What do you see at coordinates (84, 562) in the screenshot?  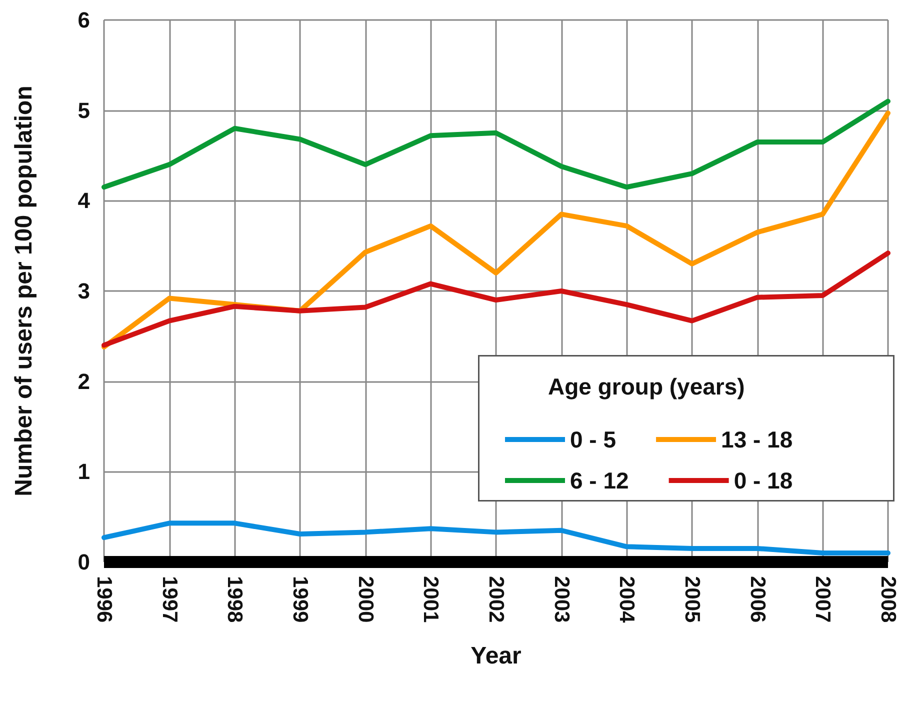 I see `y-tick-label: 0` at bounding box center [84, 562].